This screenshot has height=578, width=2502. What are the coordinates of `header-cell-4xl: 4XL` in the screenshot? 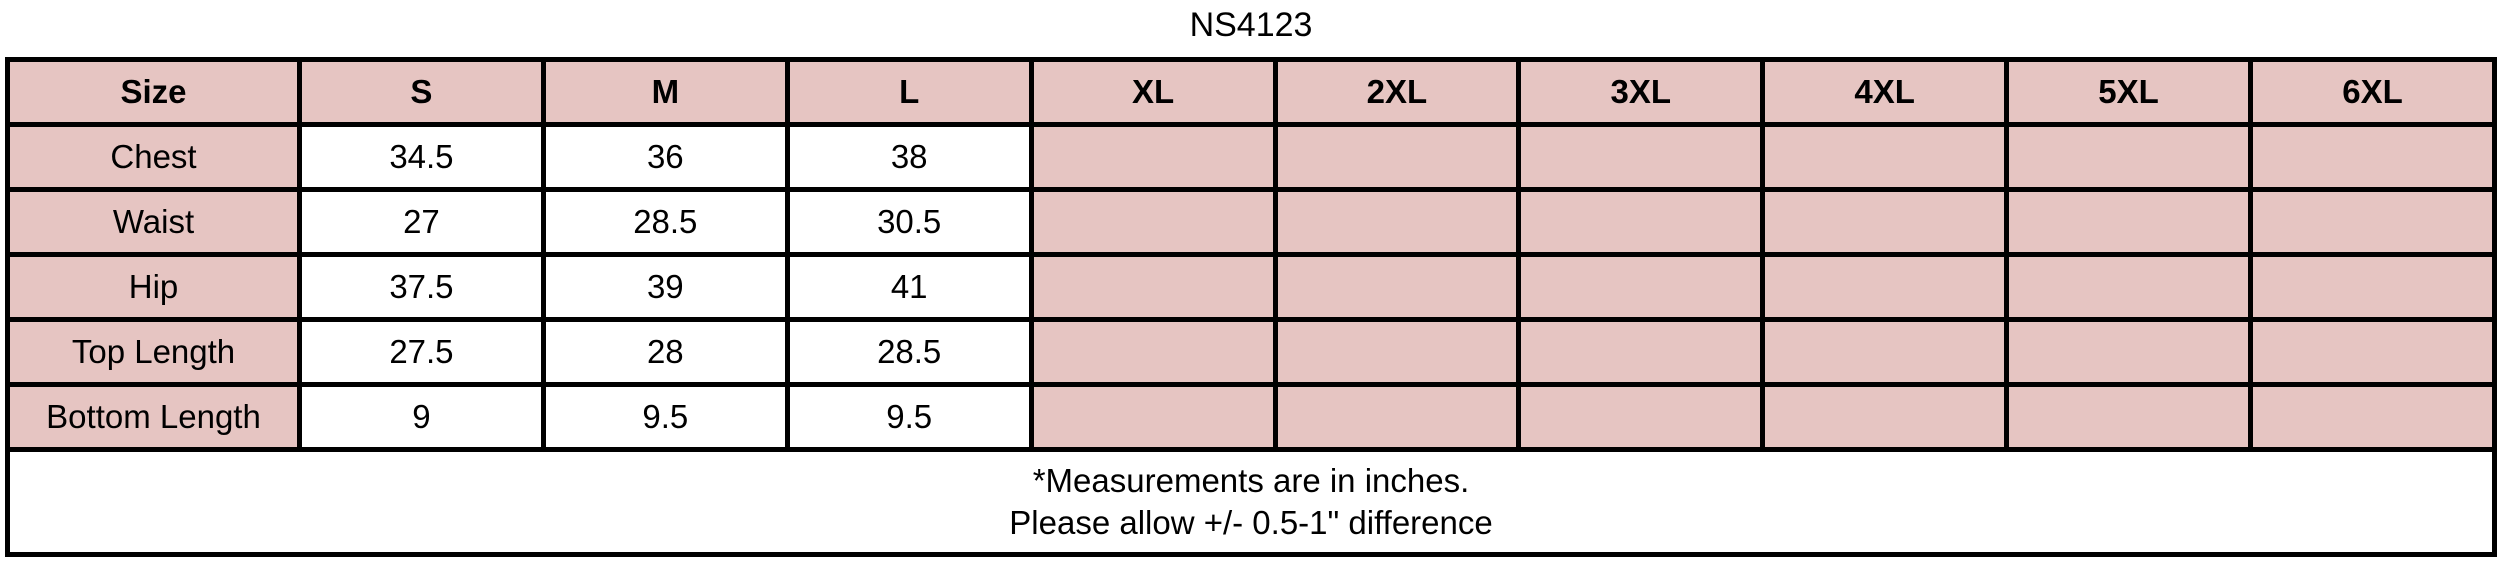 It's located at (1885, 92).